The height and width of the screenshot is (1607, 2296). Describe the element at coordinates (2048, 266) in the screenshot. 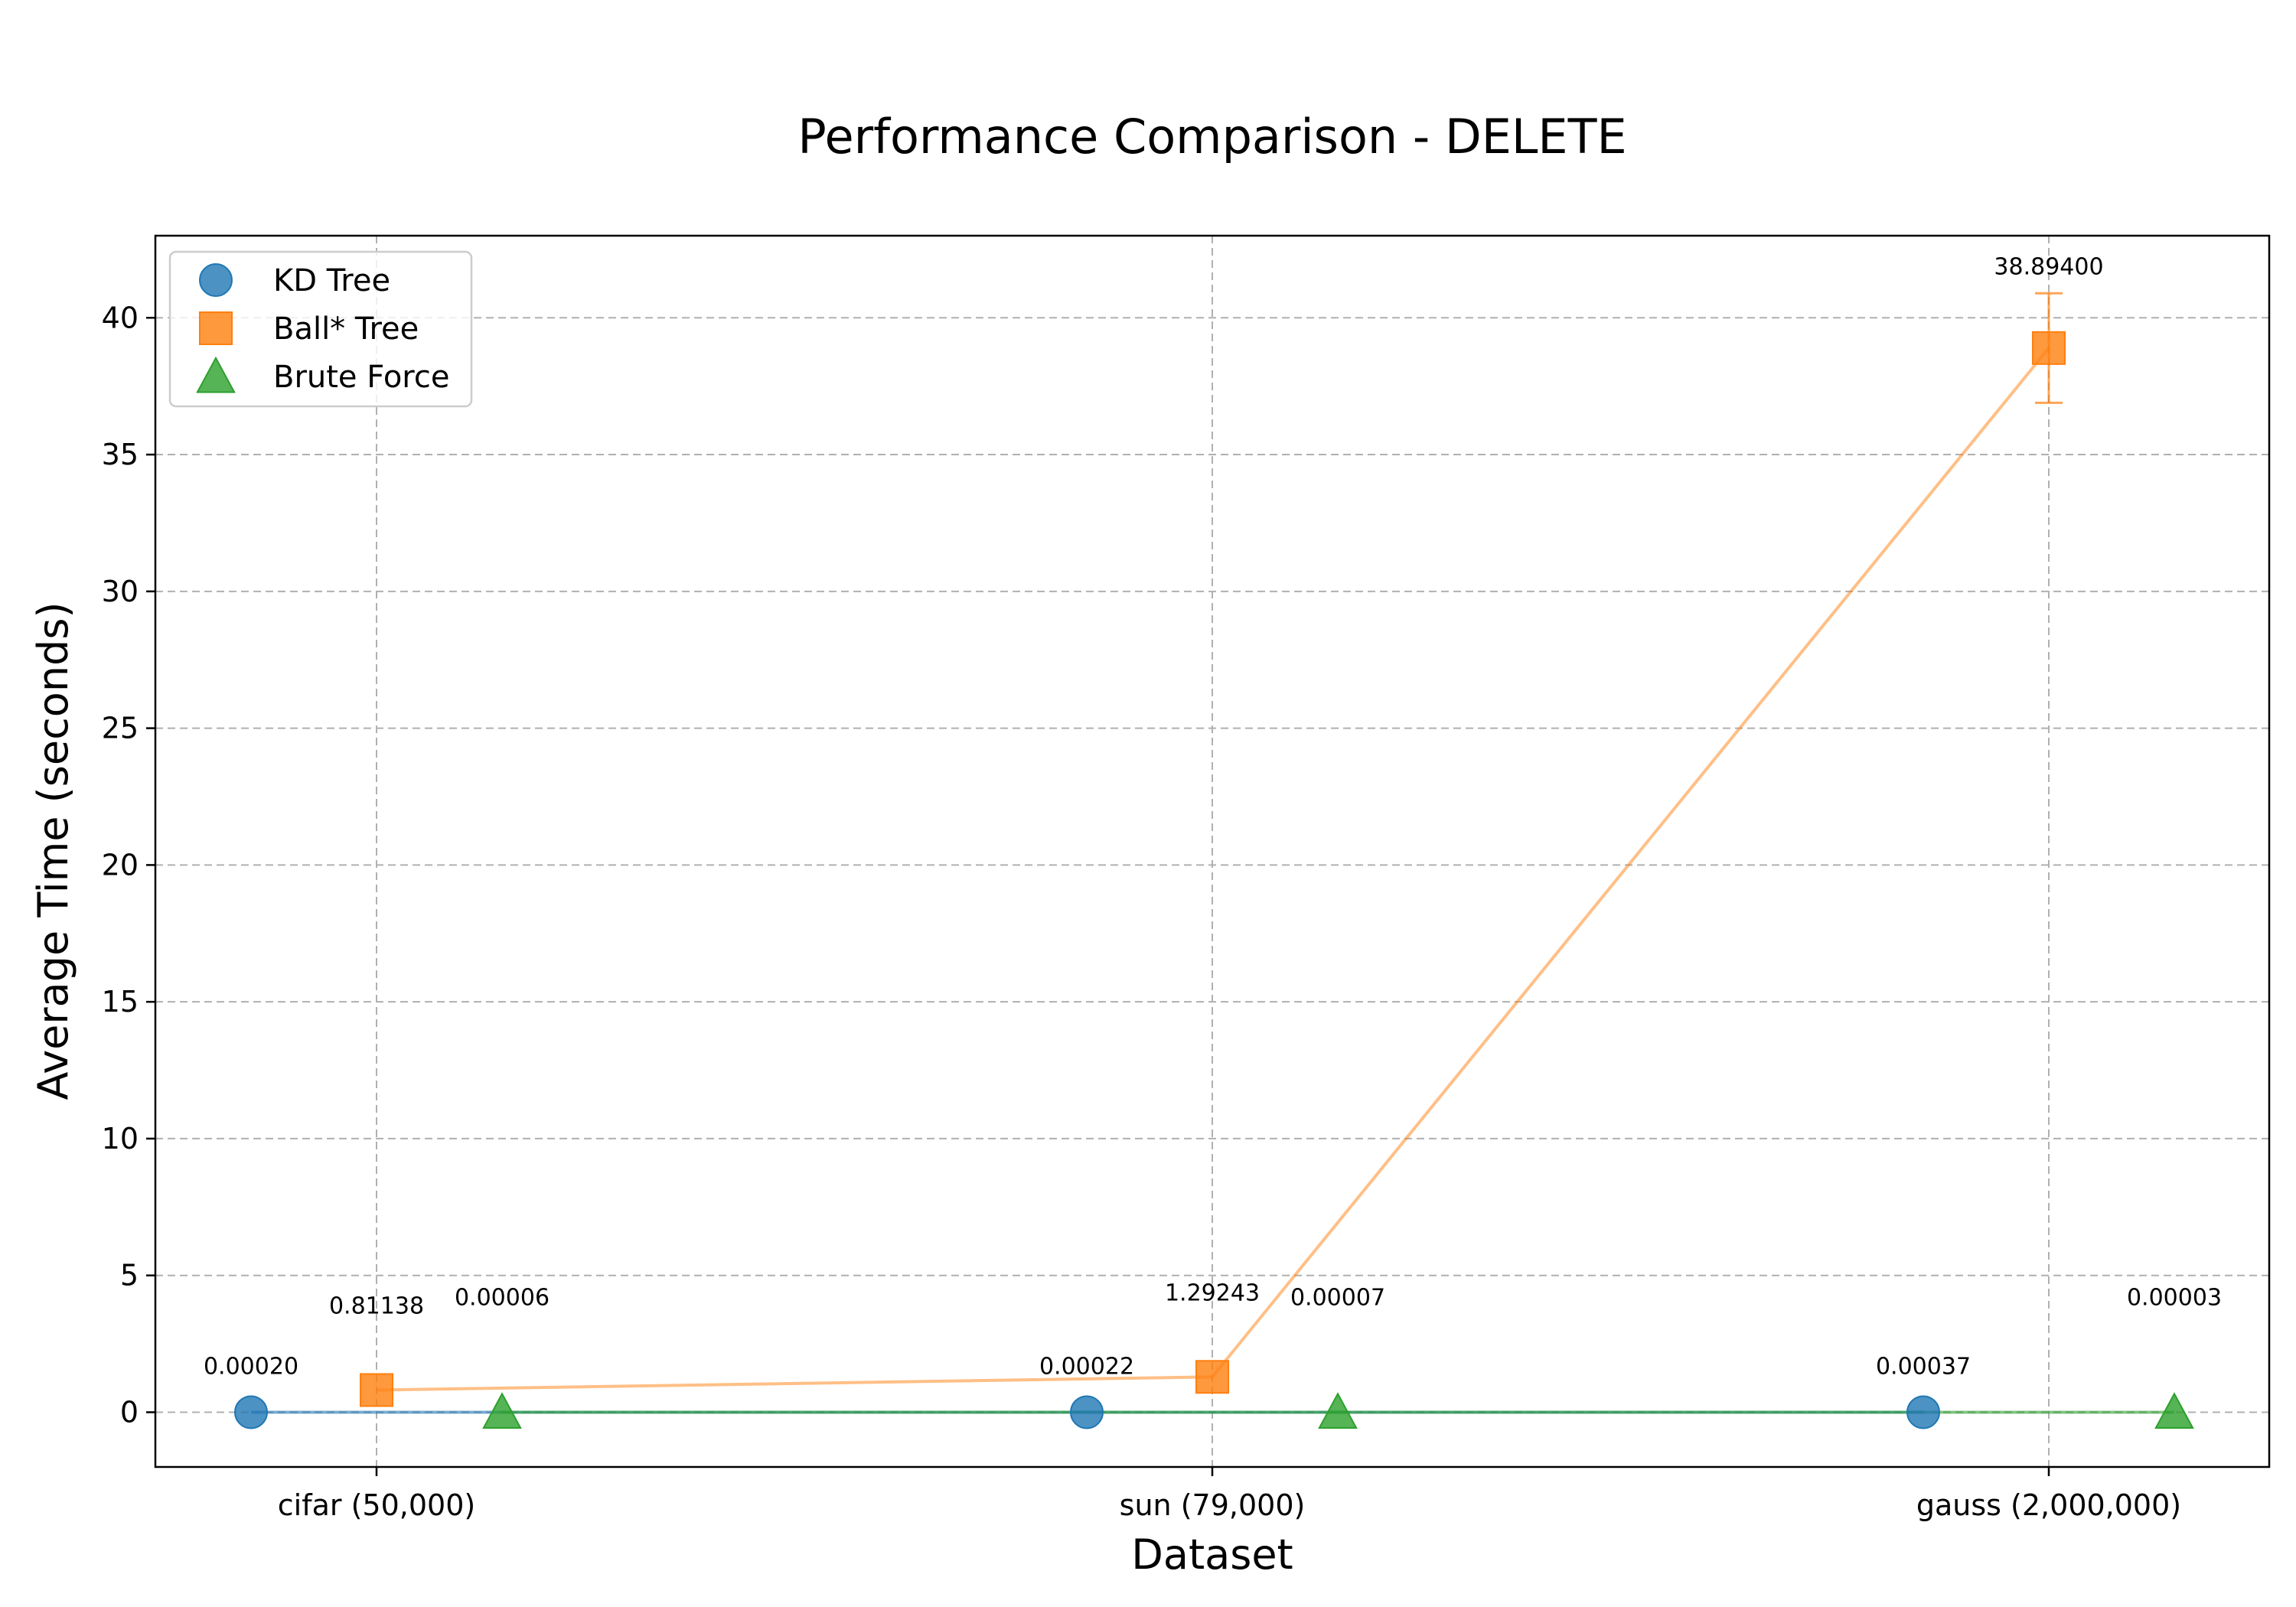

I see `data-label: 38.89400` at that location.